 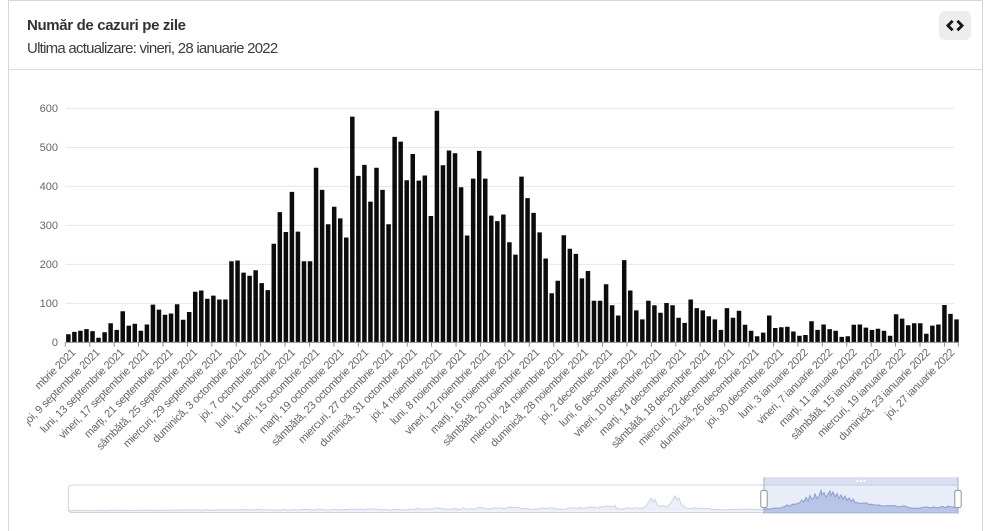 I want to click on svg-text: 0, so click(x=55, y=343).